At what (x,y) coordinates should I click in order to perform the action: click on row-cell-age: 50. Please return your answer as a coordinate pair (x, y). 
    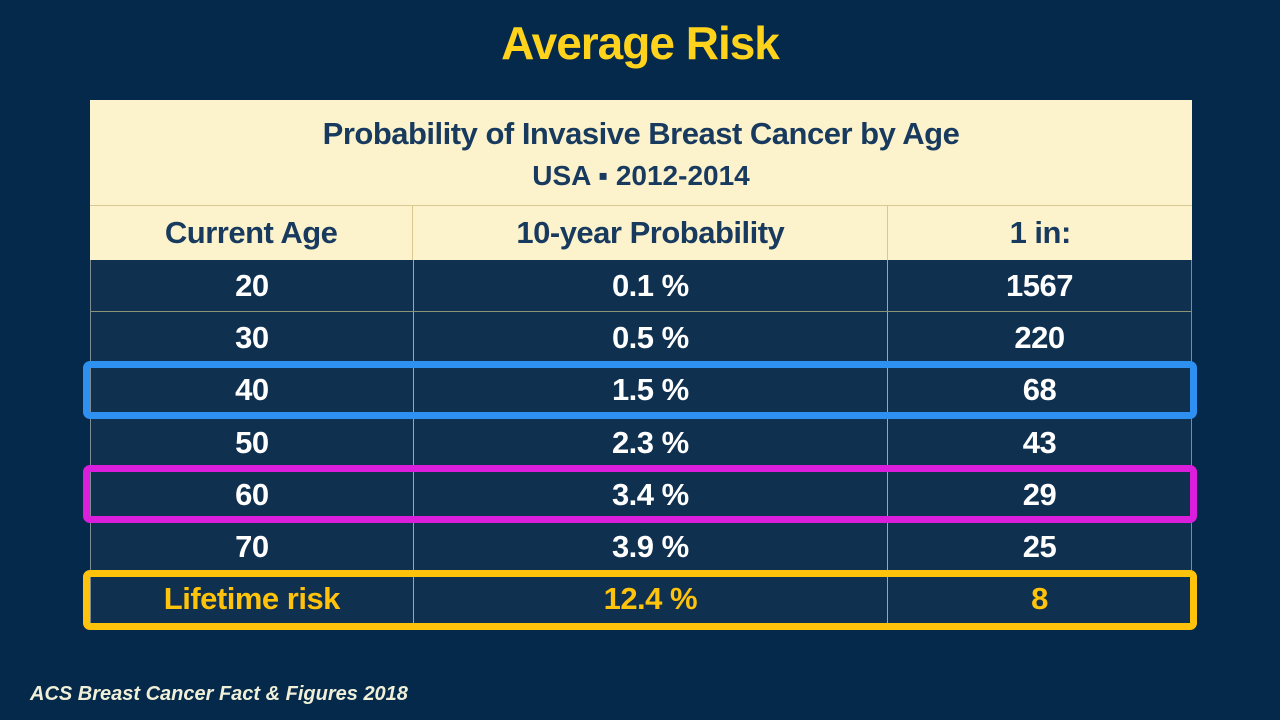
    Looking at the image, I should click on (252, 442).